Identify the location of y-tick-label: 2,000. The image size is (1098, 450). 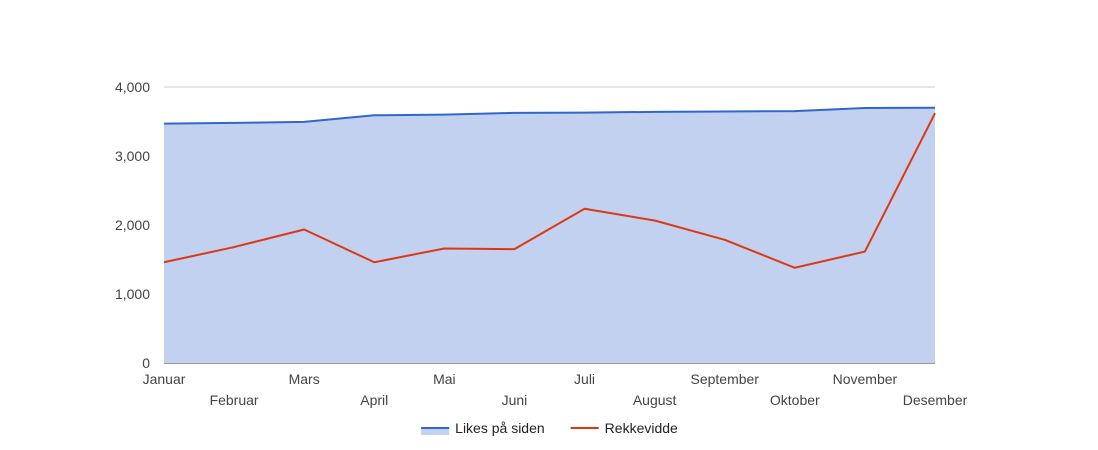
(132, 225).